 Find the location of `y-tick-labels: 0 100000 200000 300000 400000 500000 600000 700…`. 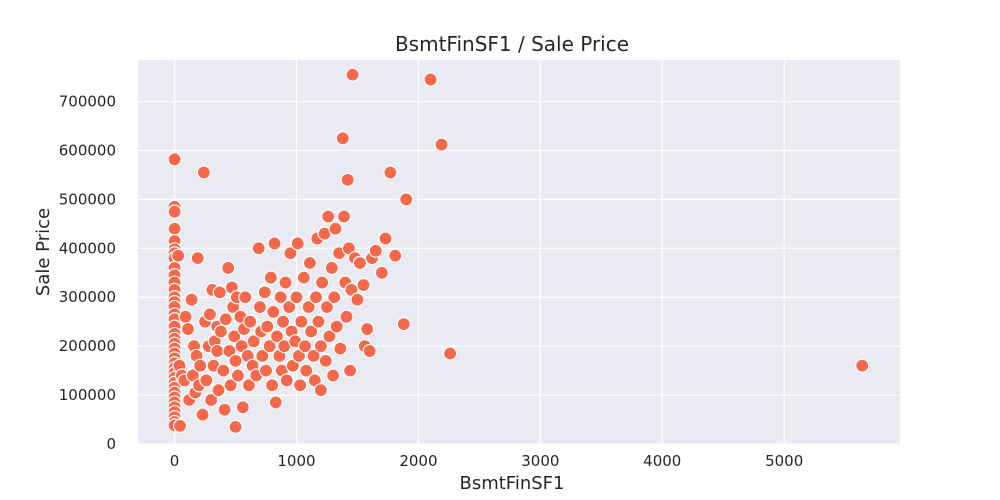

y-tick-labels: 0 100000 200000 300000 400000 500000 600000 700… is located at coordinates (87, 273).